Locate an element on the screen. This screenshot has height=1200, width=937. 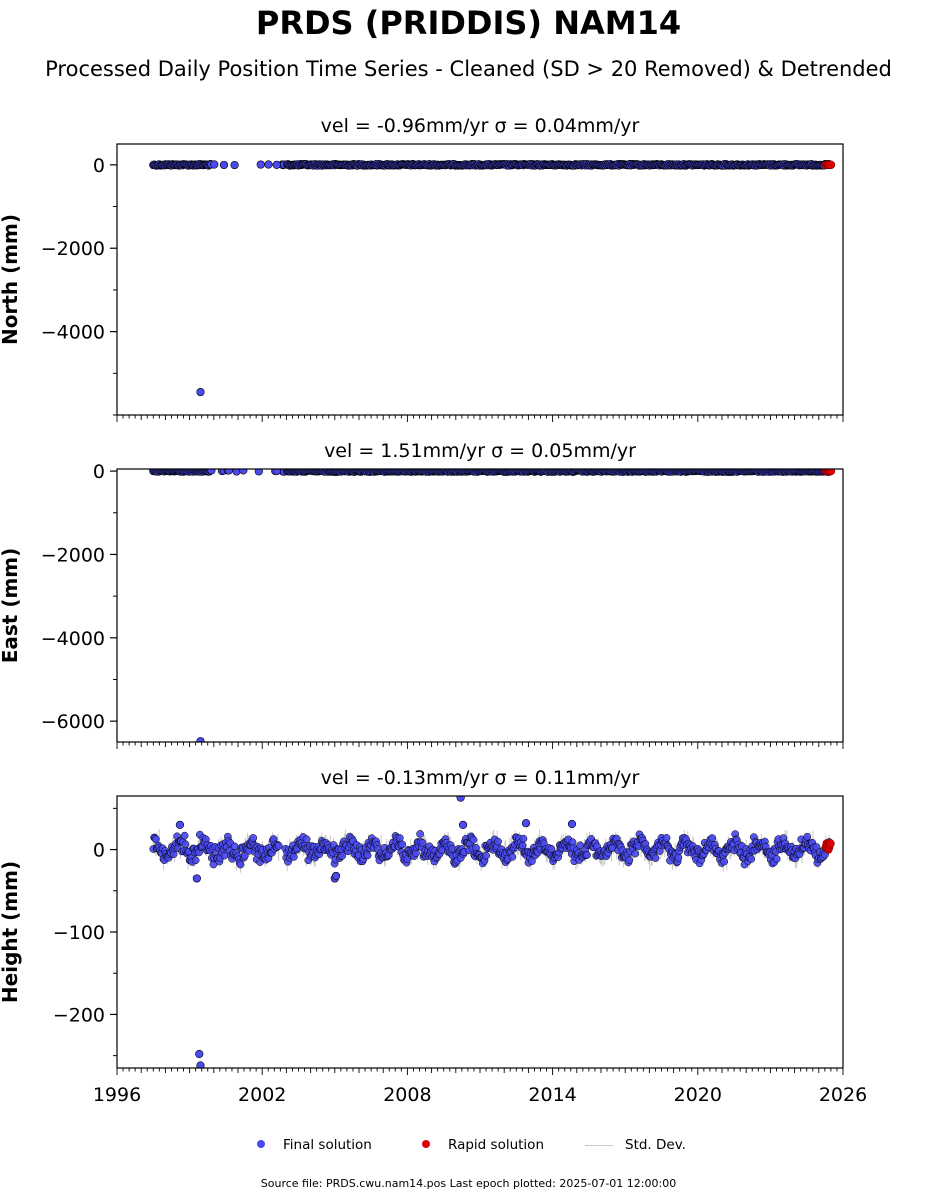
stddev-line-icon is located at coordinates (599, 1145).